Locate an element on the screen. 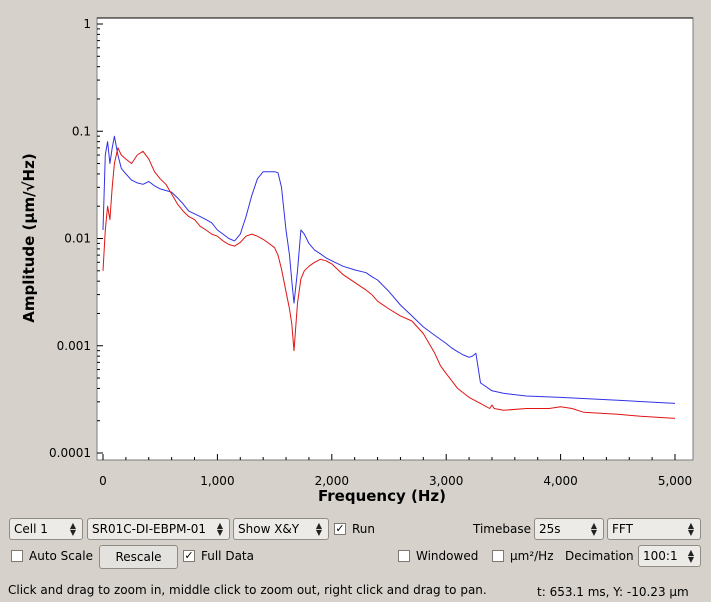 This screenshot has height=602, width=711. cursor-readout: t: 653.1 ms, Y: -10.23 µm is located at coordinates (613, 592).